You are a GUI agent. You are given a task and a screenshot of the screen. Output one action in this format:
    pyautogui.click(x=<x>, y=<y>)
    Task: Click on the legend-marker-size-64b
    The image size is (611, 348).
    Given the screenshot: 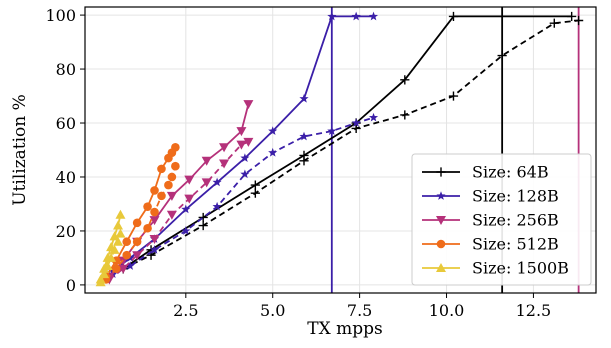 What is the action you would take?
    pyautogui.click(x=441, y=172)
    